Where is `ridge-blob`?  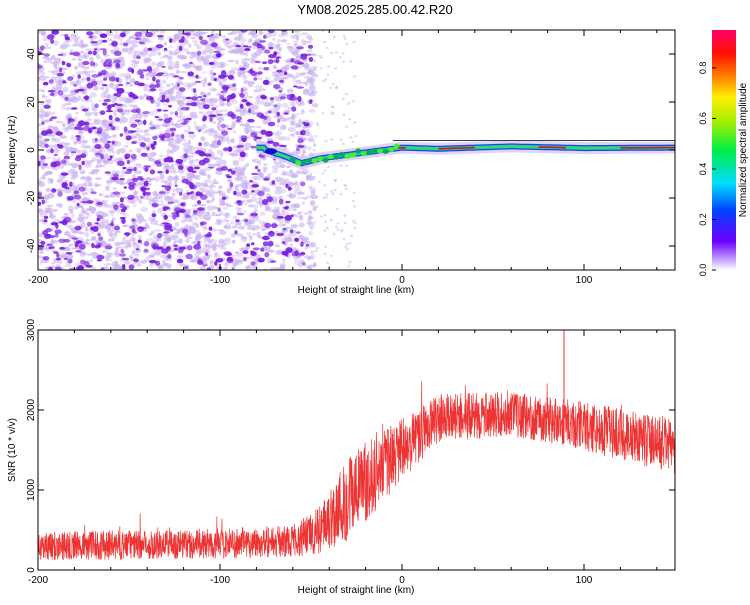 ridge-blob is located at coordinates (347, 156).